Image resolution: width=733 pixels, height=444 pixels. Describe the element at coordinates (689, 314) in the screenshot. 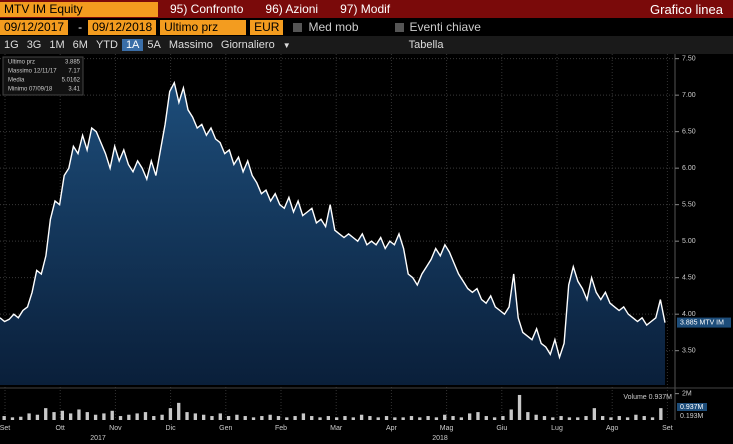

I see `y-tick-label: 4.00` at that location.